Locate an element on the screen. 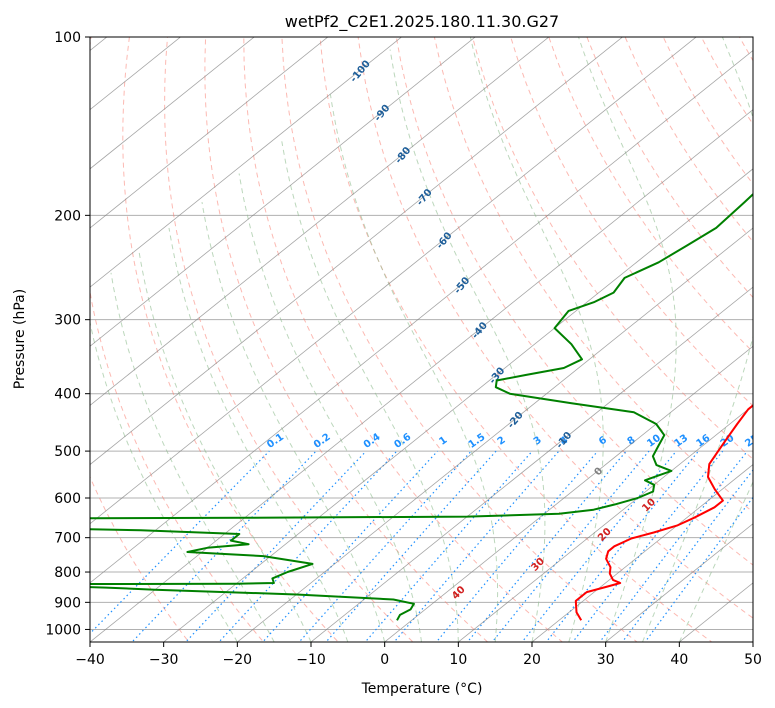 The image size is (775, 708). chart-title: wetPf2_C2E1.2025.180.11.30.G27 is located at coordinates (422, 22).